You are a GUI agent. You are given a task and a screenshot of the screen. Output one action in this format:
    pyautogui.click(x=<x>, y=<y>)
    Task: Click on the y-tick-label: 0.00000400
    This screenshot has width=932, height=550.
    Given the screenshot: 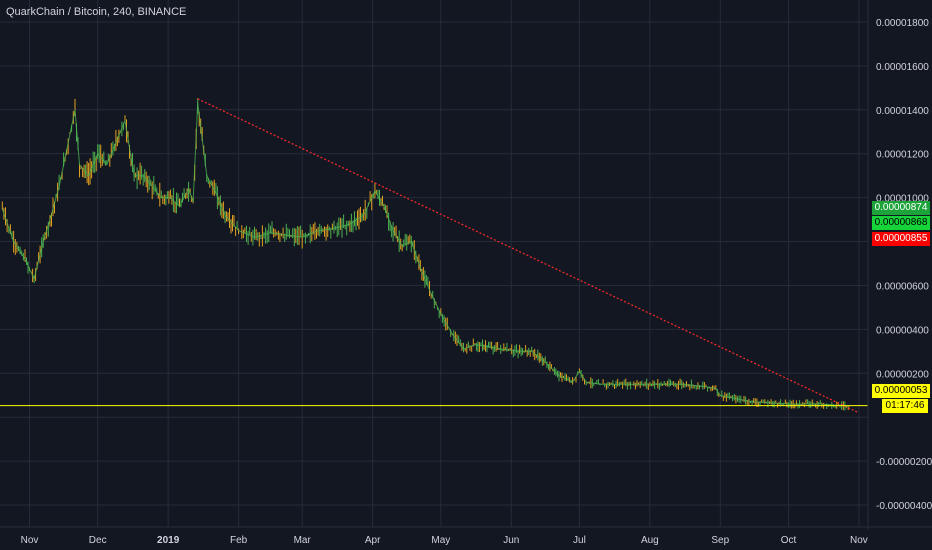 What is the action you would take?
    pyautogui.click(x=902, y=330)
    